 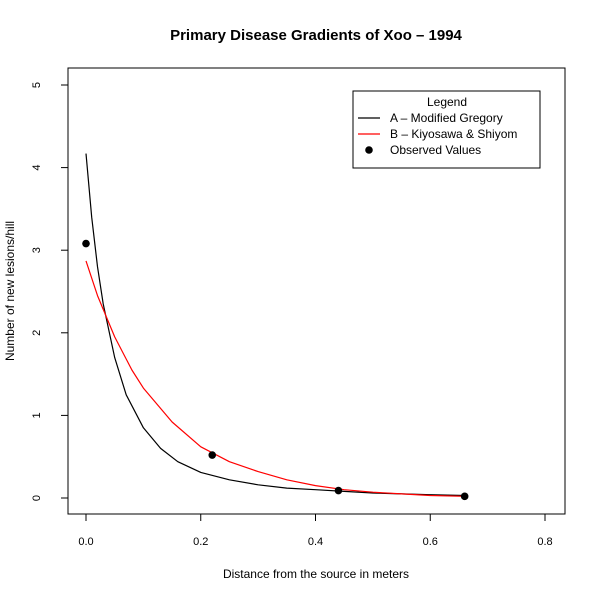 I want to click on x-tick-label: 0.4, so click(x=315, y=542).